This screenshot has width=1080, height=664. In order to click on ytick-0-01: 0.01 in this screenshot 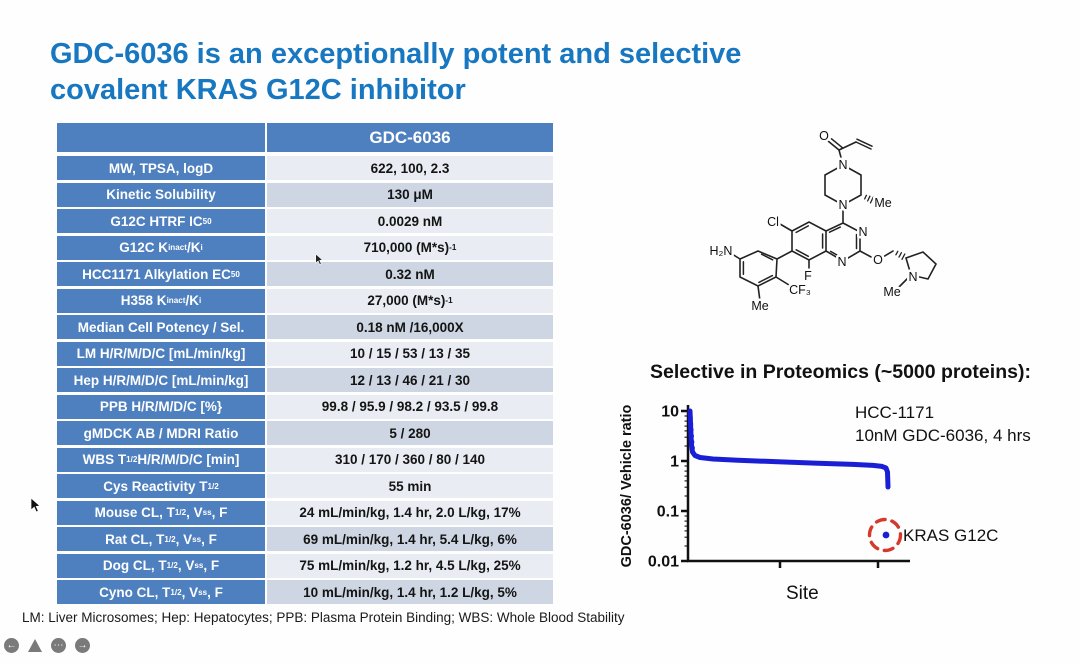, I will do `click(663, 562)`.